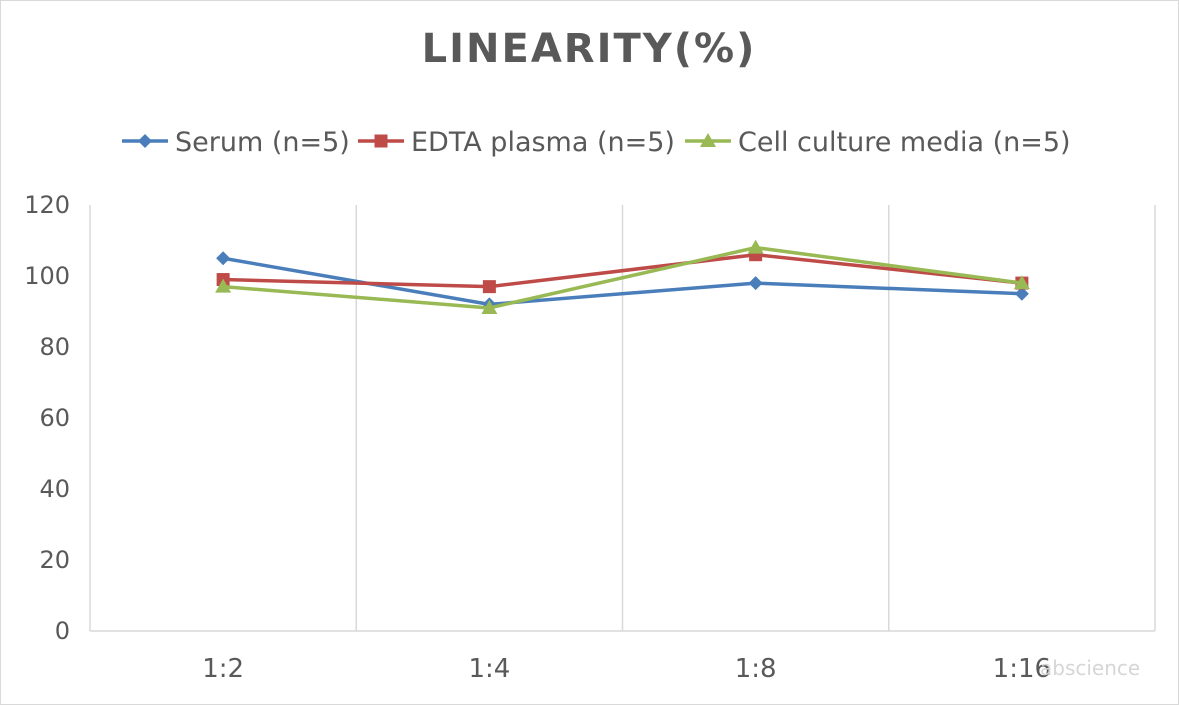 The image size is (1179, 705). I want to click on y-tick-label: 20, so click(54, 560).